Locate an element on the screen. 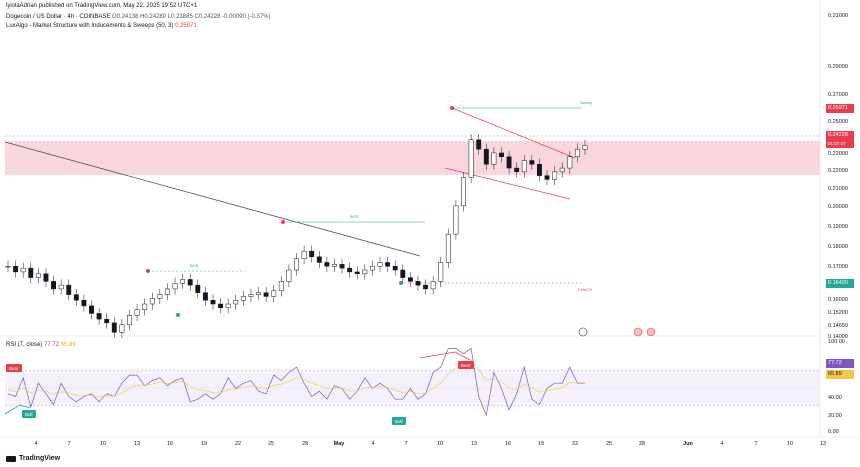  x-axis-label: 22 is located at coordinates (575, 444).